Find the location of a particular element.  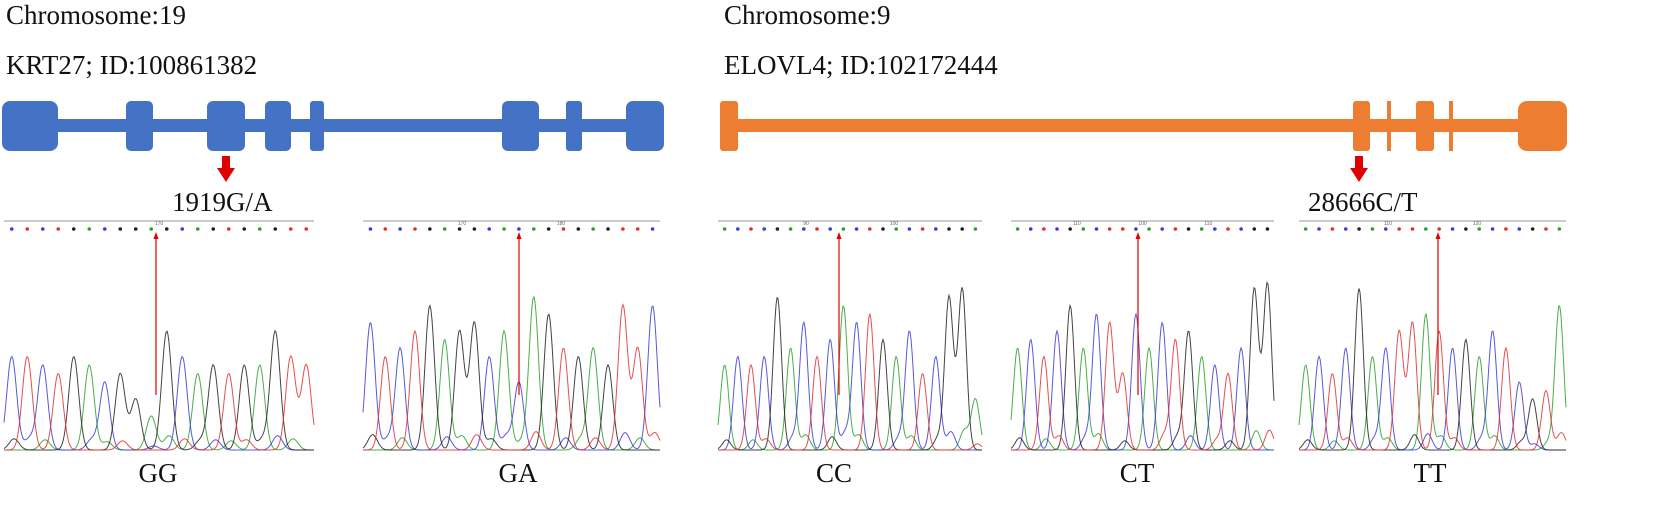

right-gene-structure is located at coordinates (1143, 141).